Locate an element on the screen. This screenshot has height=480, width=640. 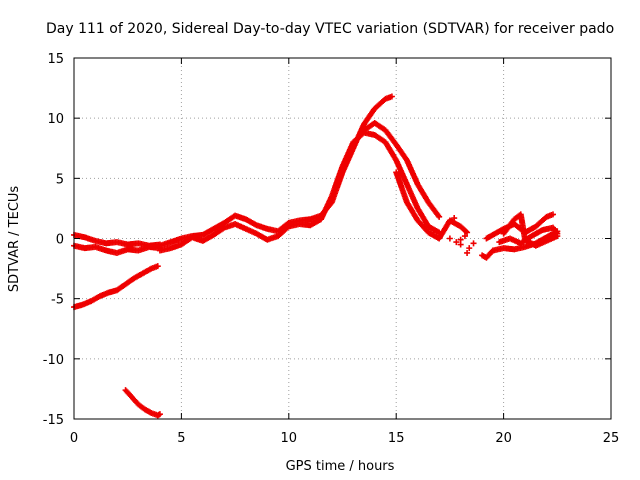
series-trace-c is located at coordinates (116, 287).